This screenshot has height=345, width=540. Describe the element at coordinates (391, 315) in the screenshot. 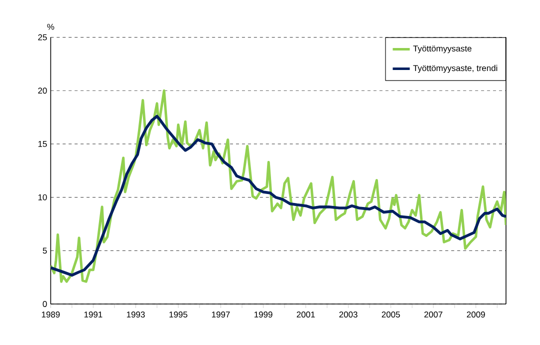

I see `x-tick-label: 2005` at that location.